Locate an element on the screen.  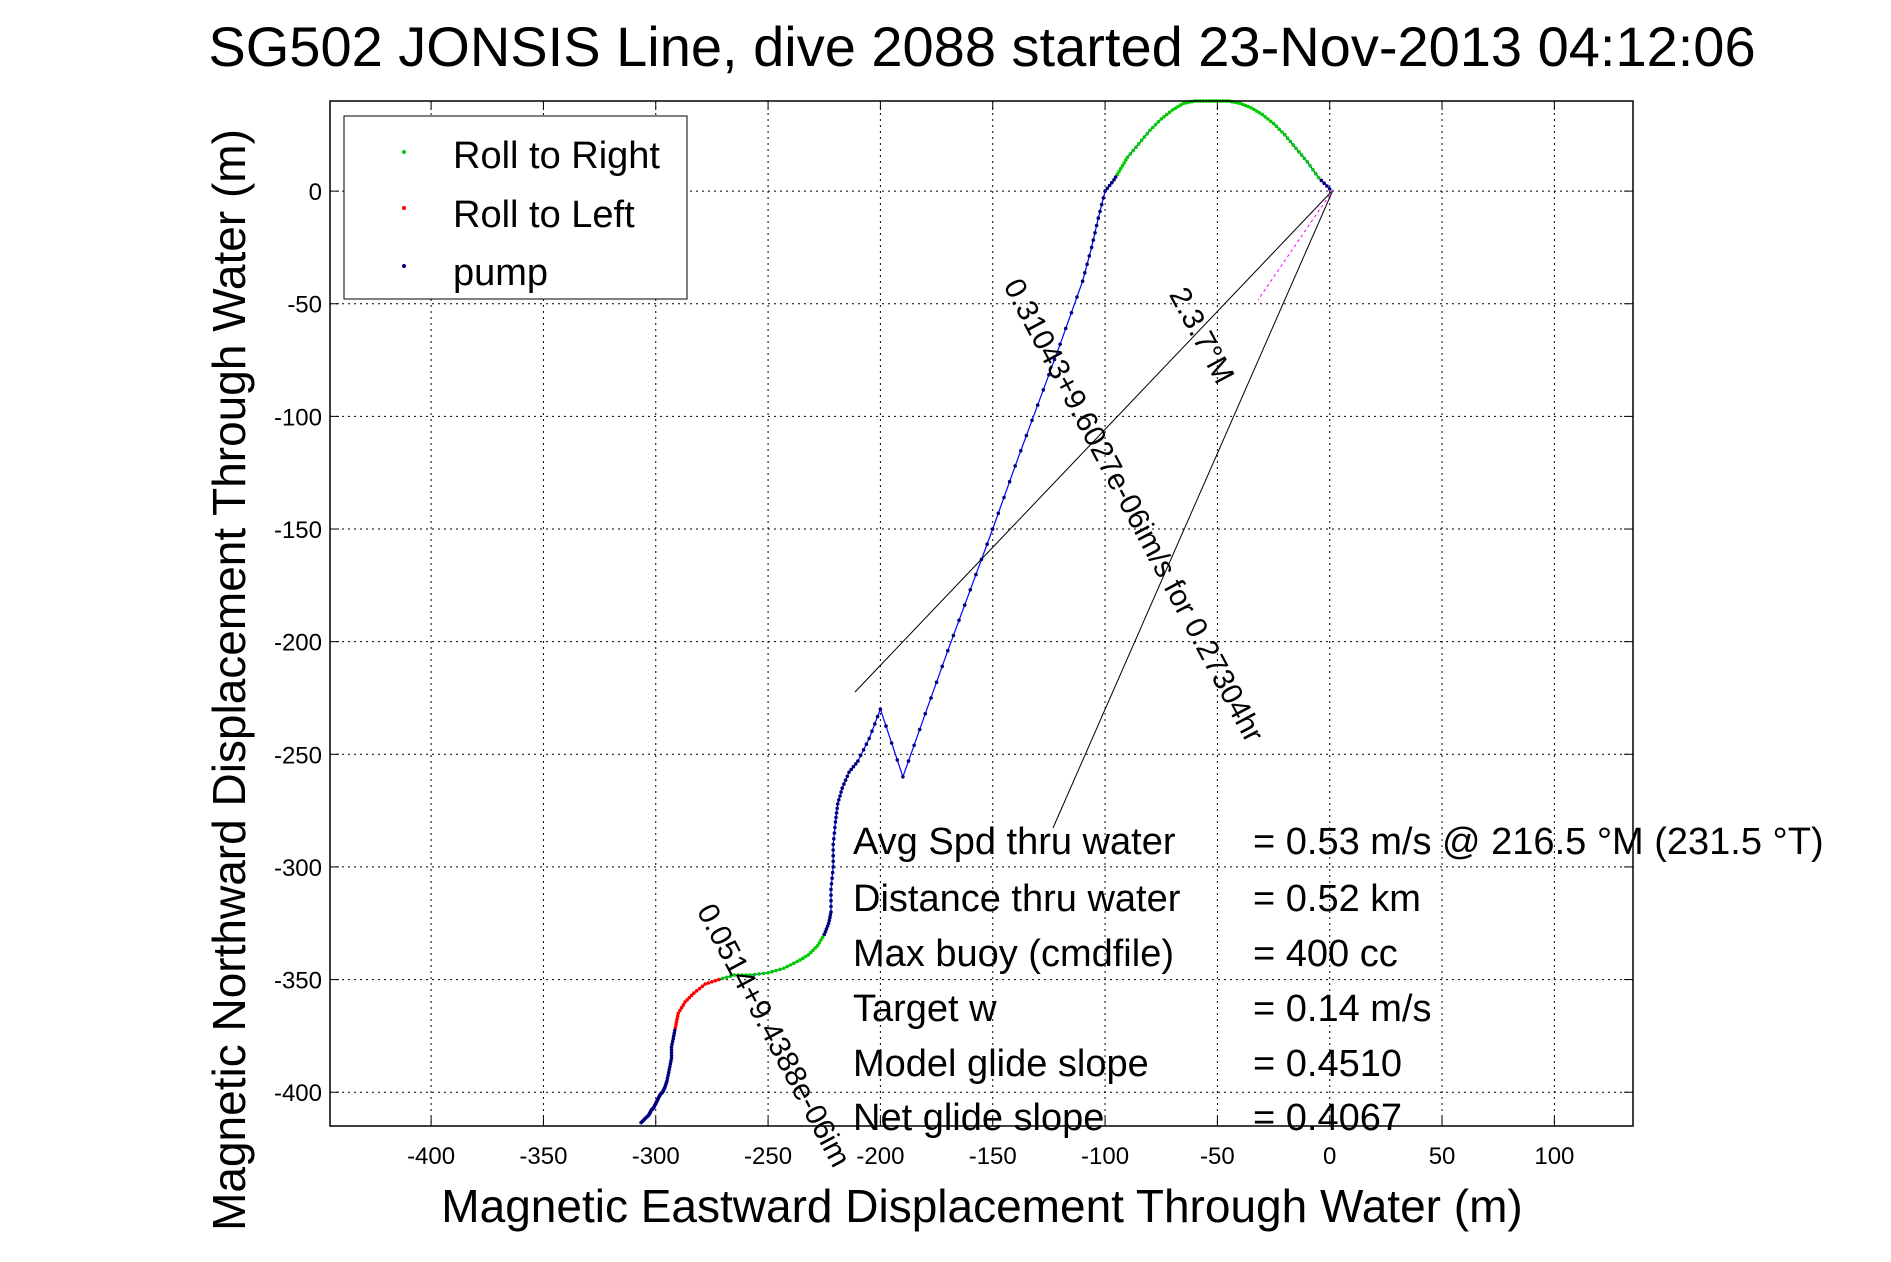
y-tick-label: -100 is located at coordinates (298, 417).